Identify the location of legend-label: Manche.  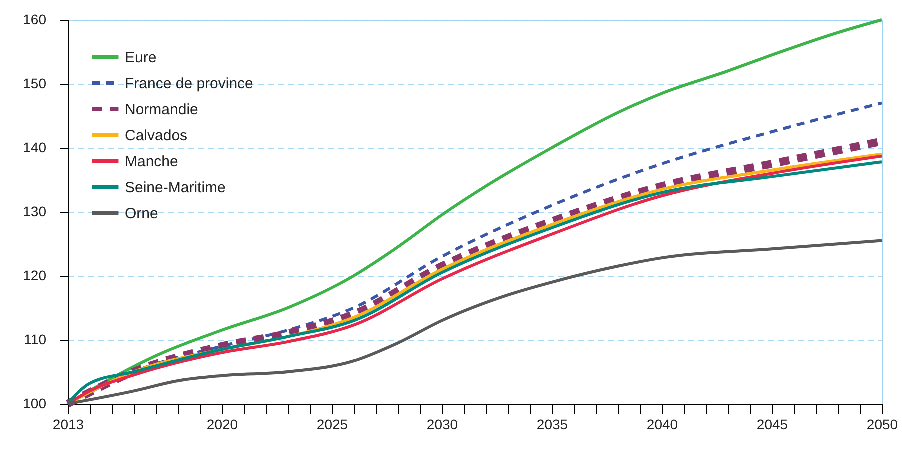
(151, 162).